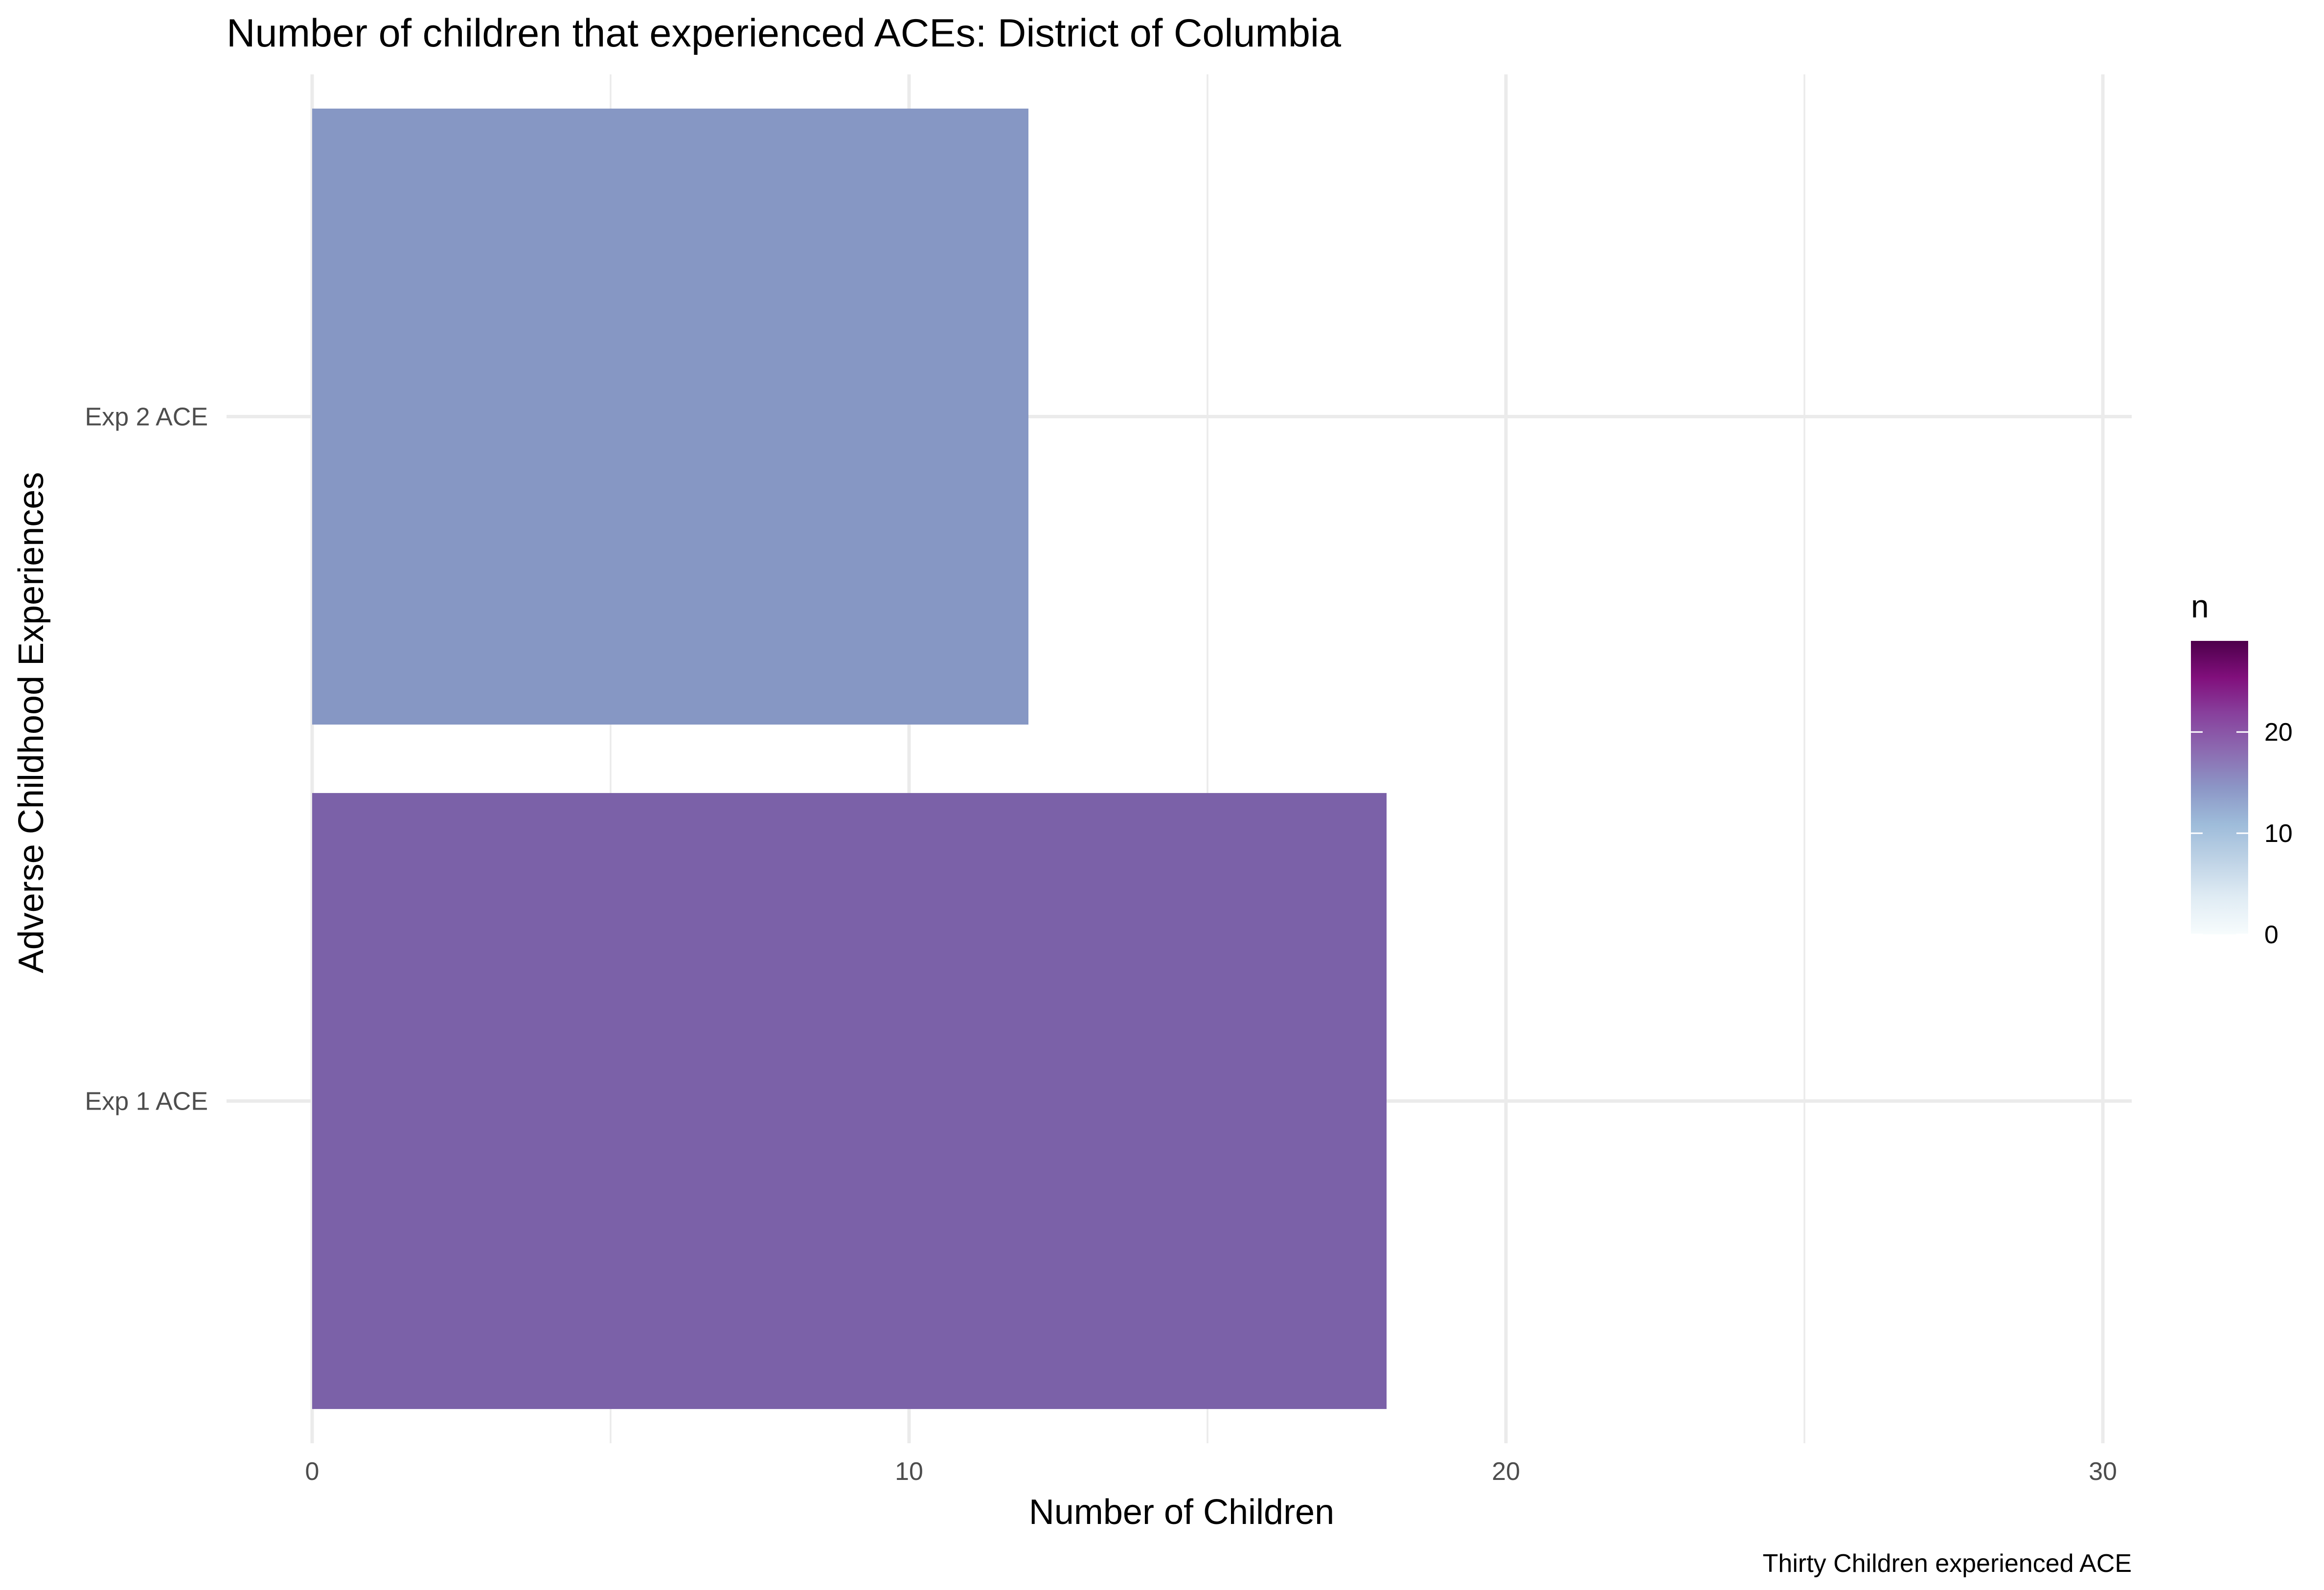 The height and width of the screenshot is (1590, 2324). Describe the element at coordinates (1506, 1472) in the screenshot. I see `x-tick-label: 20` at that location.